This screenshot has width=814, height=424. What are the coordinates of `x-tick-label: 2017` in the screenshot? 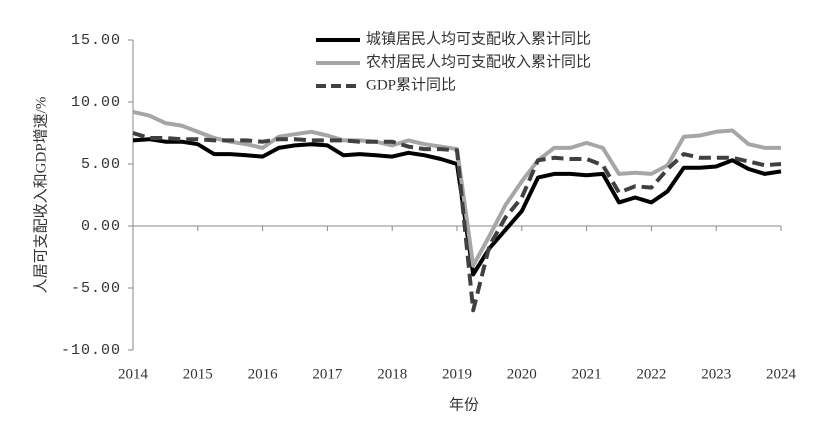 It's located at (327, 374).